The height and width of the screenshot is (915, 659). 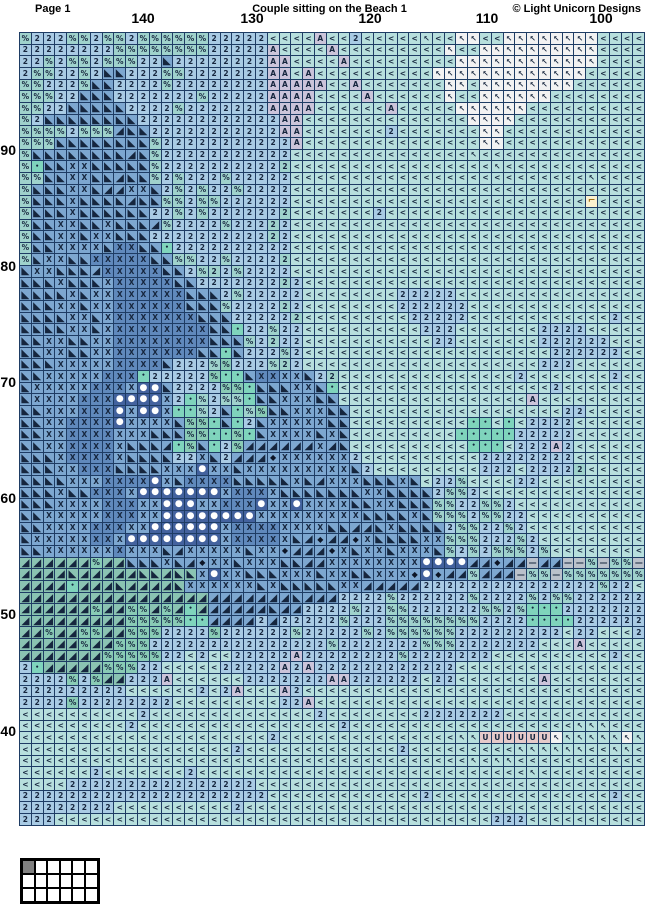 I want to click on stitch-cell: A, so click(x=285, y=131).